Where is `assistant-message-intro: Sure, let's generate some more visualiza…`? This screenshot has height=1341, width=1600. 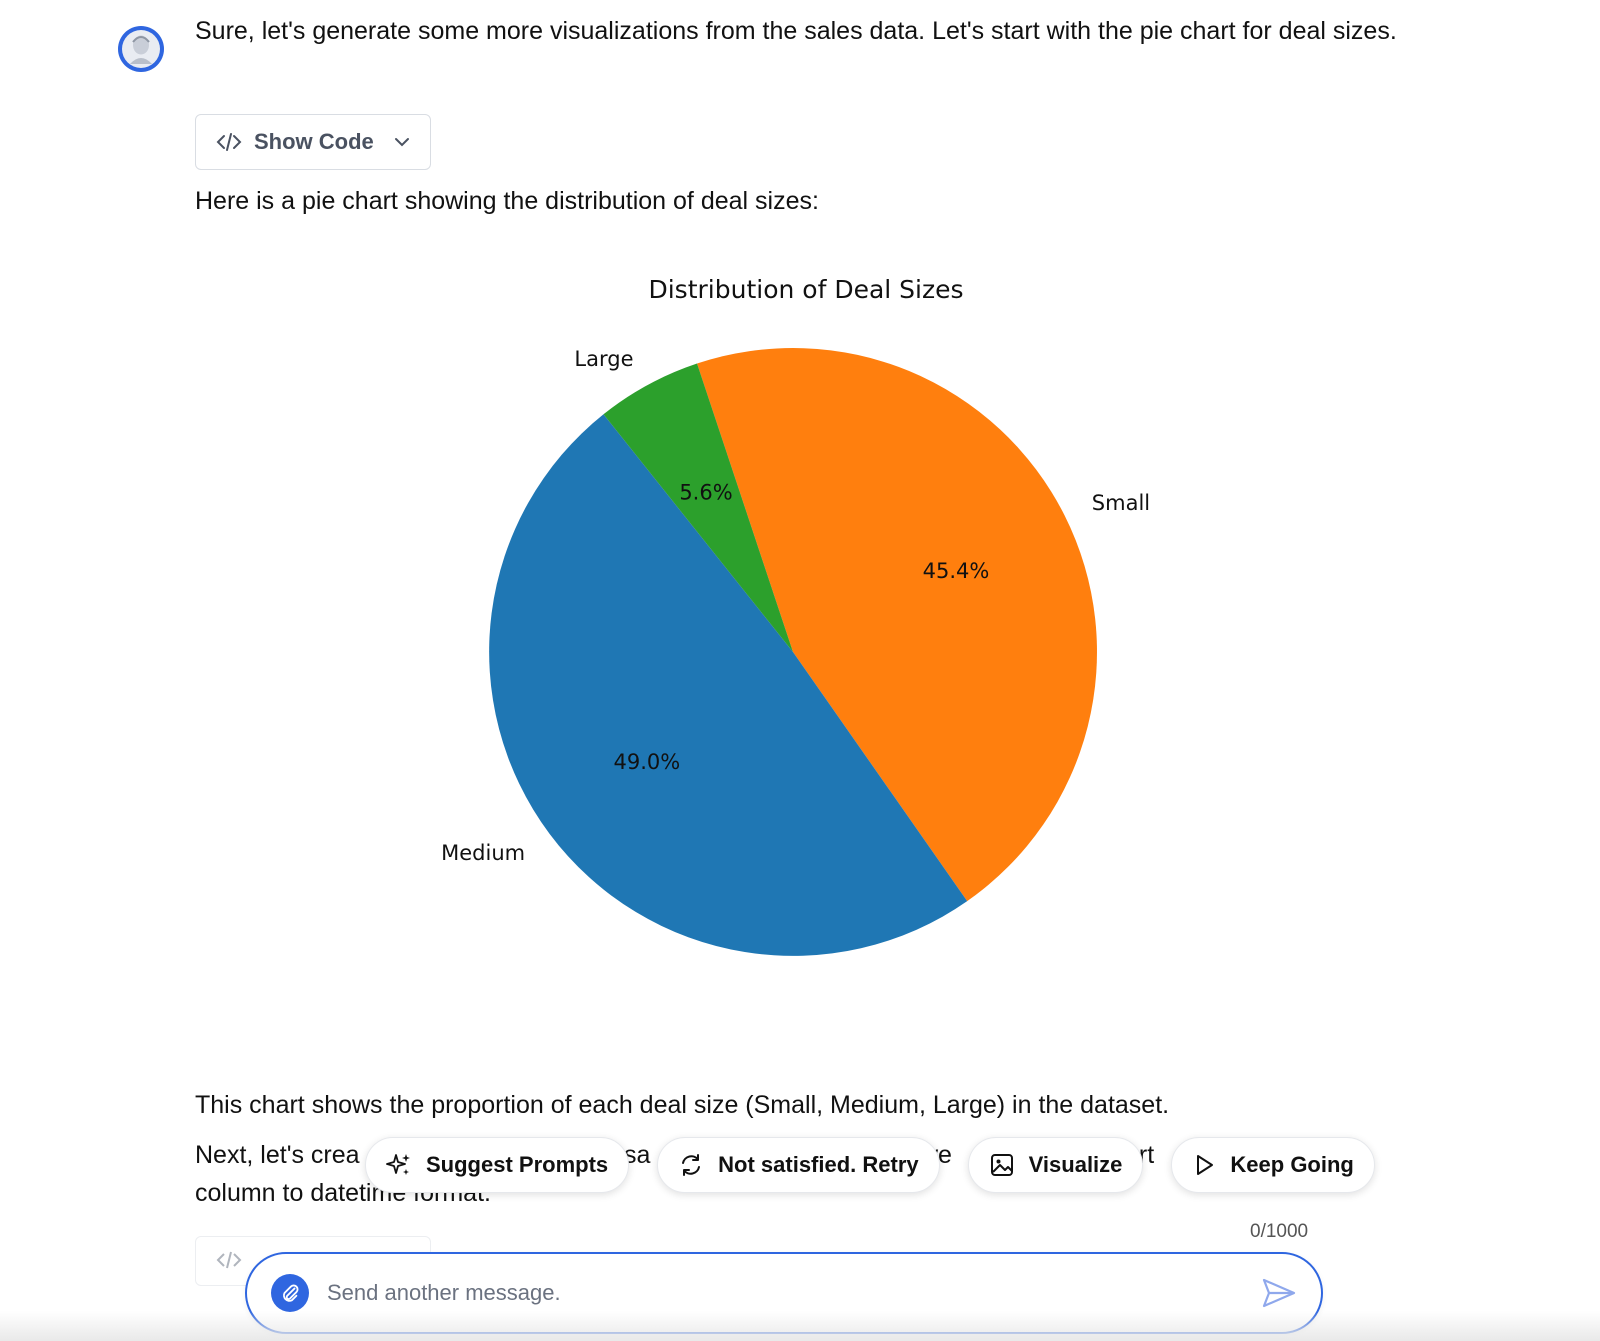 assistant-message-intro: Sure, let's generate some more visualiza… is located at coordinates (796, 31).